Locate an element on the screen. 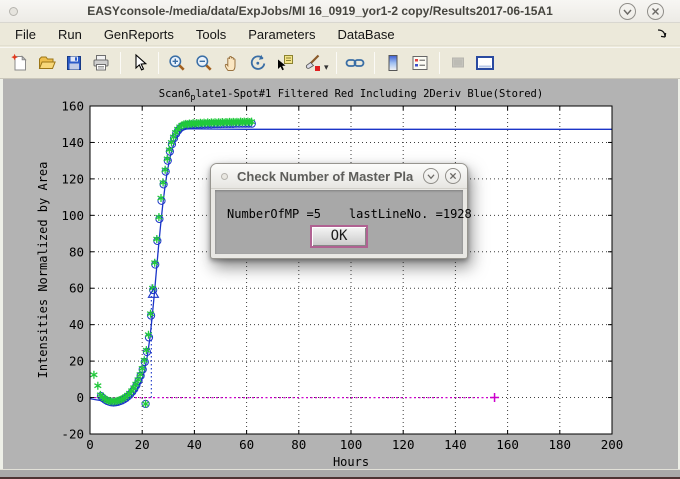  hide-plot-tools-icon is located at coordinates (457, 62).